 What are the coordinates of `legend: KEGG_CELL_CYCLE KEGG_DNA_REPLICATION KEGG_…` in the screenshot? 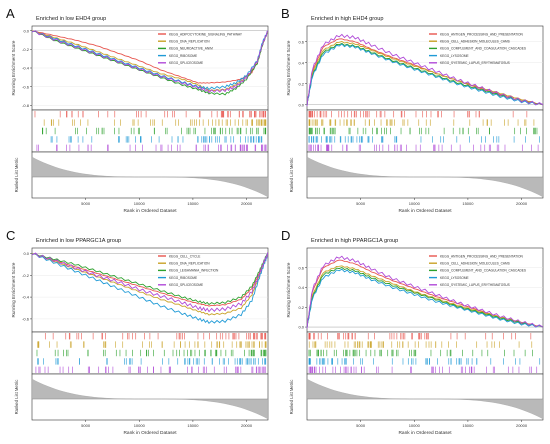 It's located at (188, 270).